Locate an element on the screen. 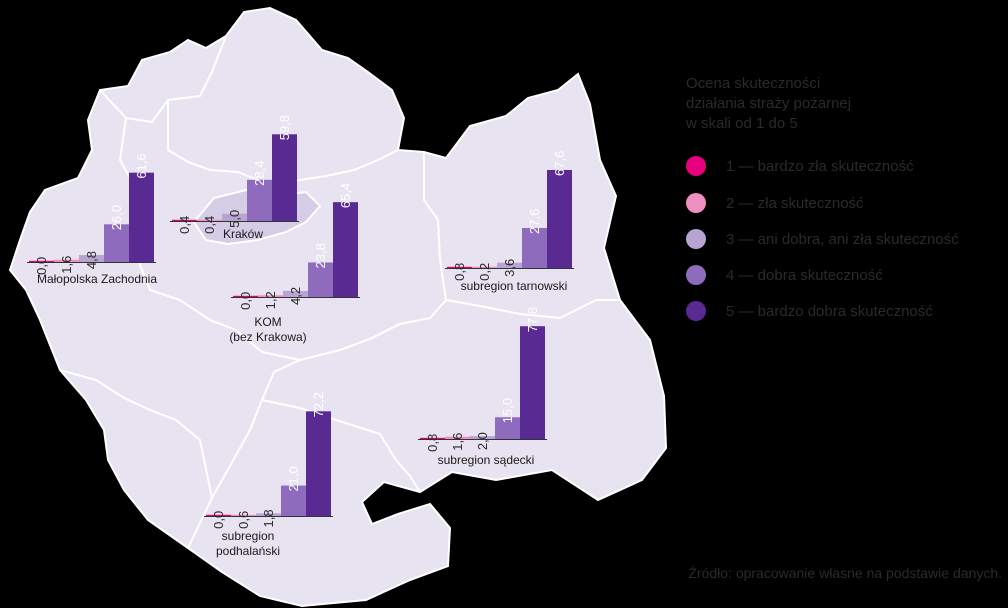  region-label: (bez Krakowa) is located at coordinates (267, 337).